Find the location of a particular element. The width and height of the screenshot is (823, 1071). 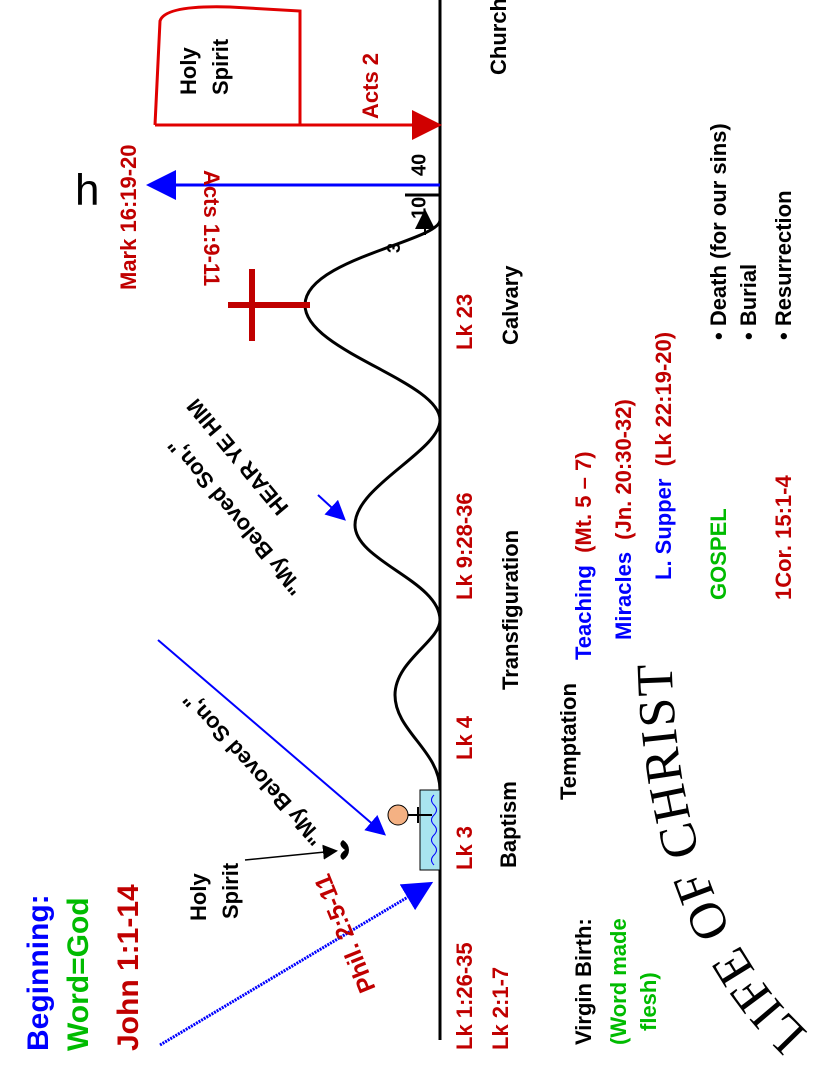

gospel-point: • Resurrection is located at coordinates (783, 265).